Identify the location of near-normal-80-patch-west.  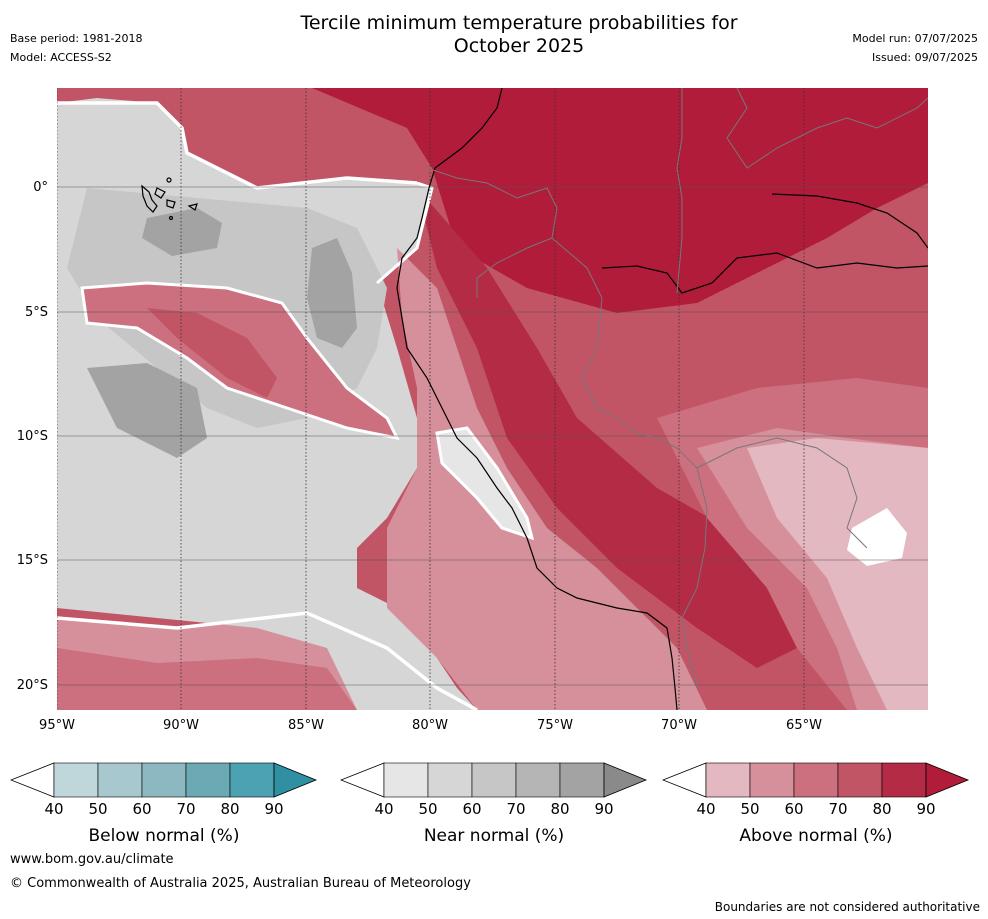
(147, 410).